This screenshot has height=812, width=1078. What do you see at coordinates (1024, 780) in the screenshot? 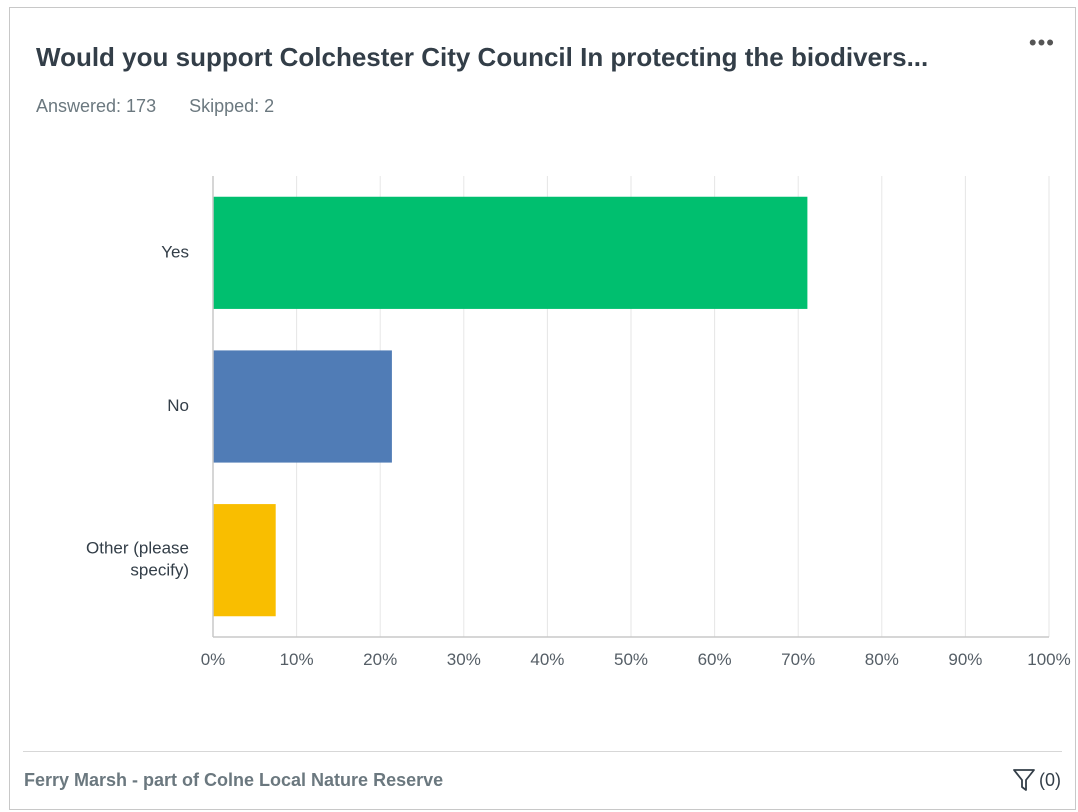
I see `filter-funnel-icon` at bounding box center [1024, 780].